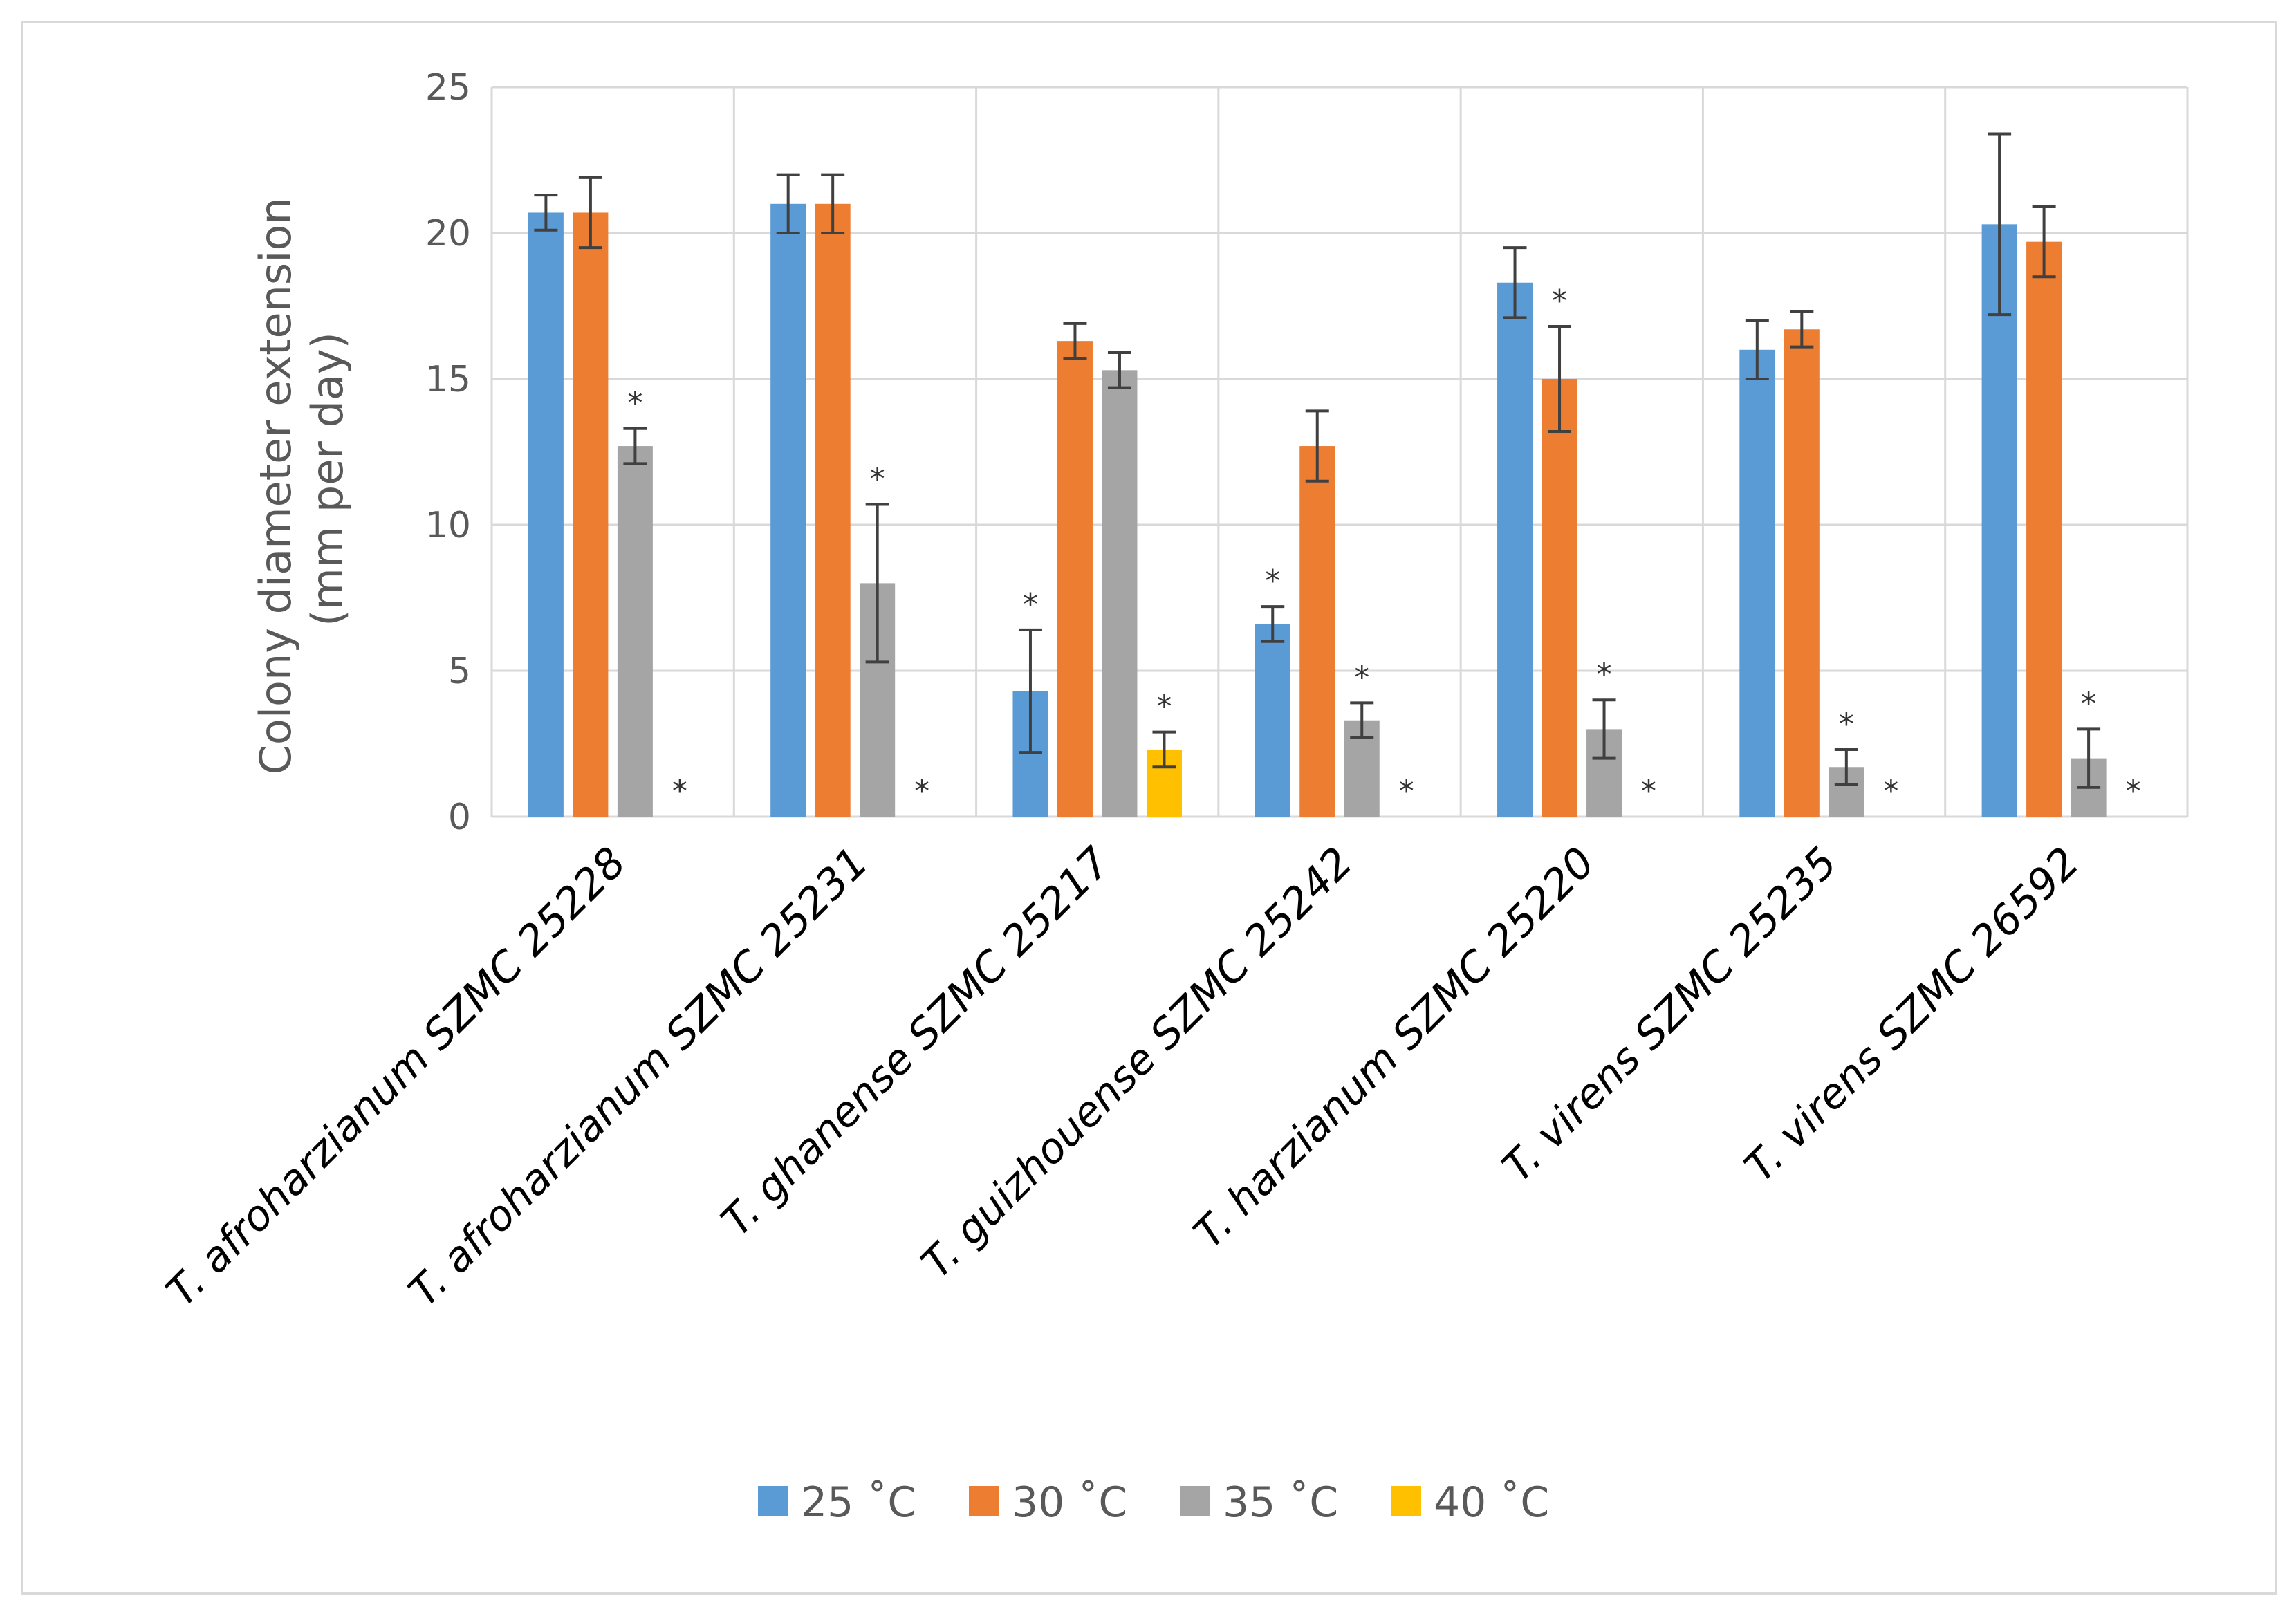 The image size is (2296, 1616). Describe the element at coordinates (1154, 1502) in the screenshot. I see `legend: 25 ˚C 30 ˚C 35 ˚C 40 ˚C` at that location.